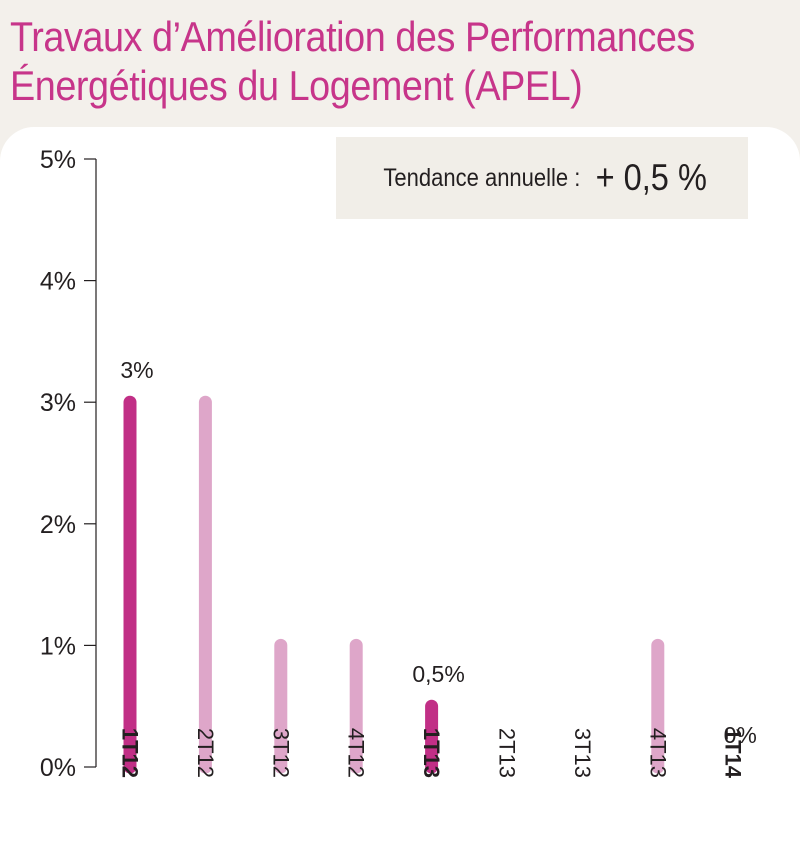  Describe the element at coordinates (740, 735) in the screenshot. I see `data-label: 0%` at that location.